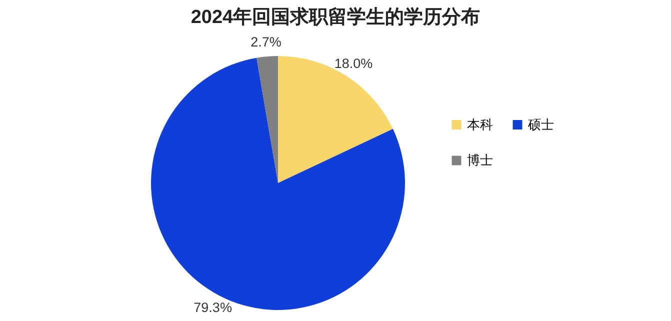 The image size is (671, 321). What do you see at coordinates (480, 124) in the screenshot?
I see `legend-label: 本科` at bounding box center [480, 124].